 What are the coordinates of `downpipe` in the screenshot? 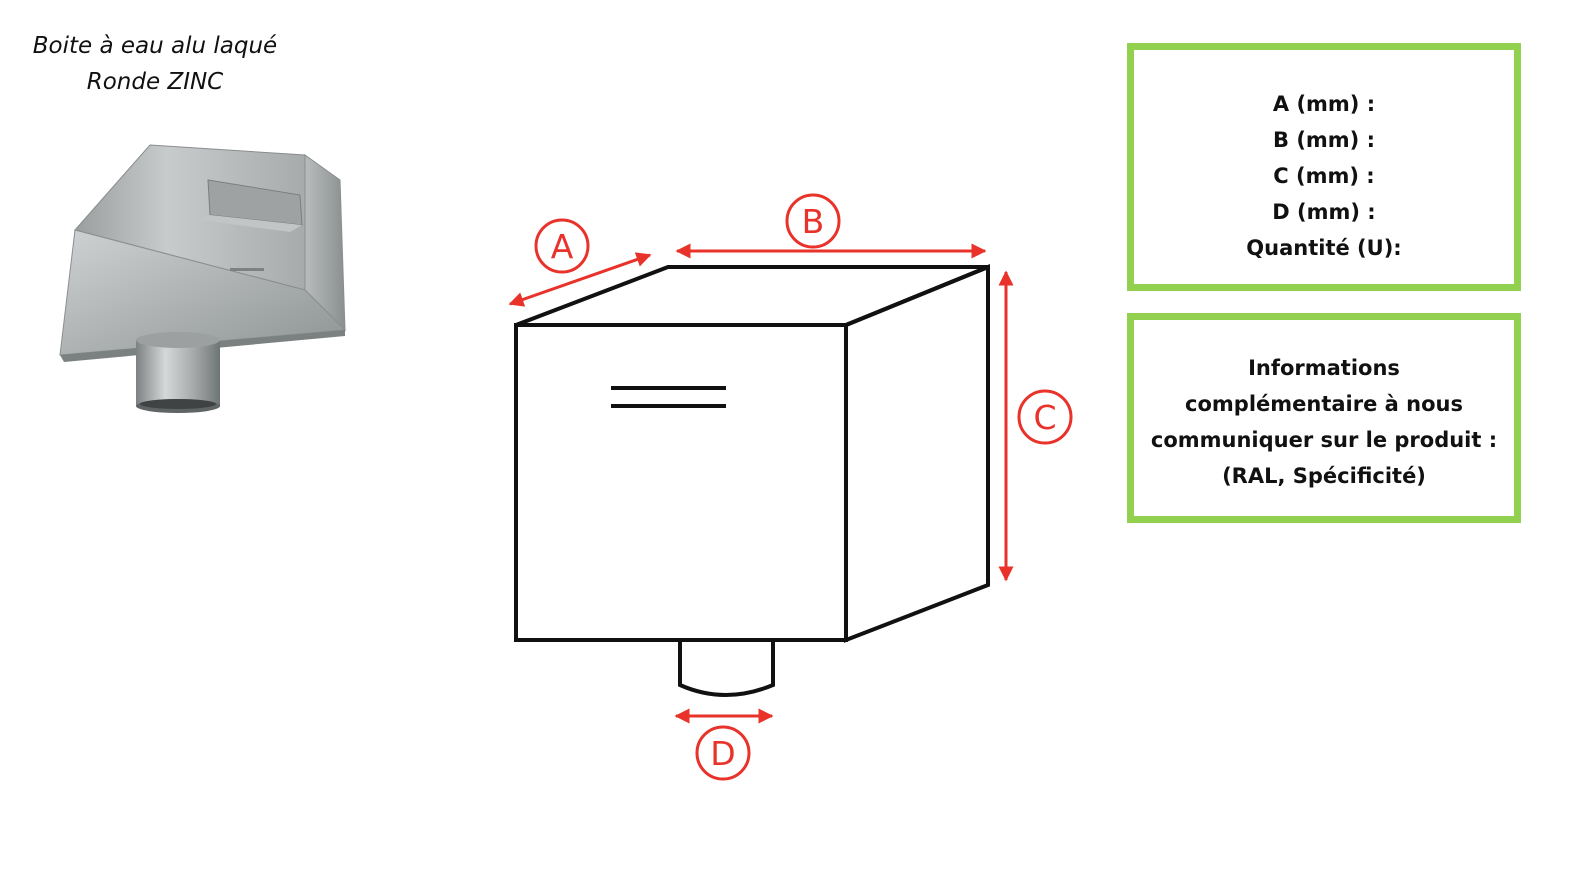 It's located at (726, 669).